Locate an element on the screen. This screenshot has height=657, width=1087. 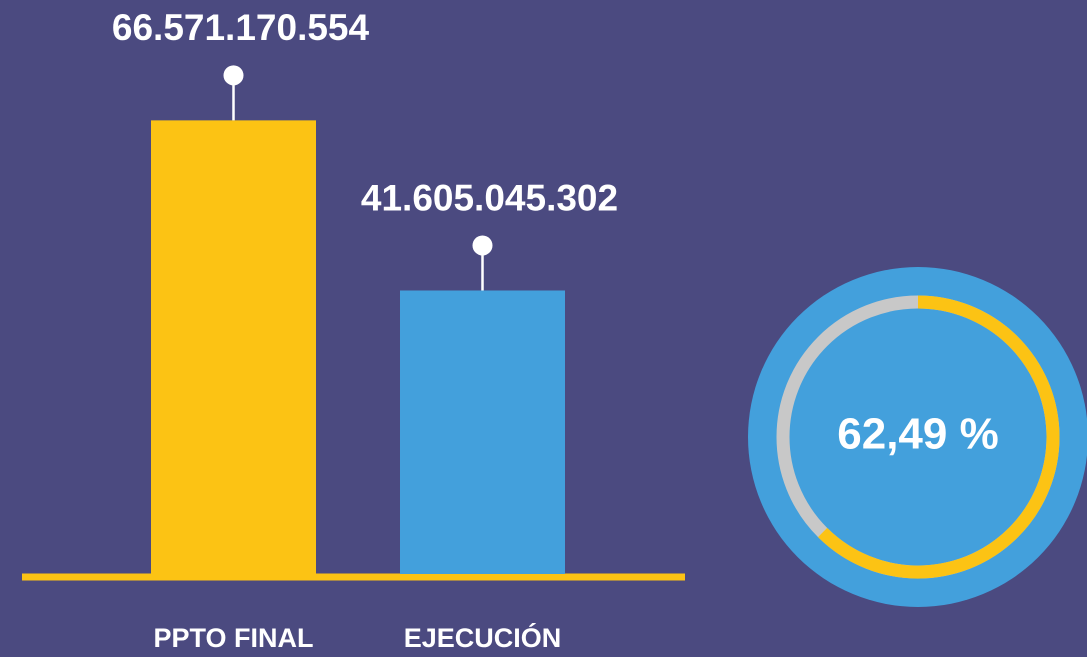
gauge-label: 62,49 % is located at coordinates (917, 434).